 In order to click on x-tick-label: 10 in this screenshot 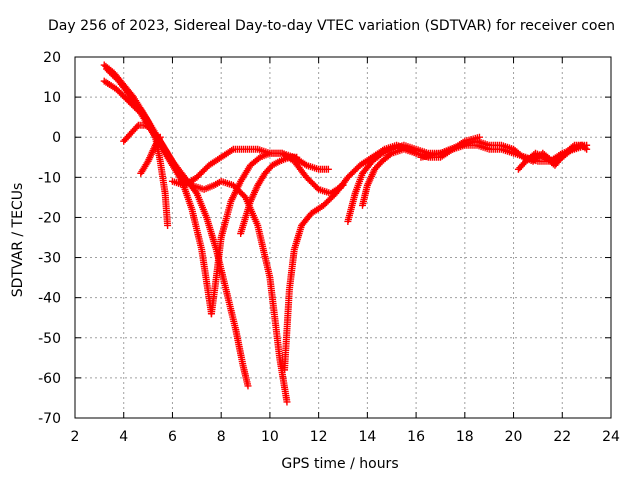, I will do `click(270, 437)`.